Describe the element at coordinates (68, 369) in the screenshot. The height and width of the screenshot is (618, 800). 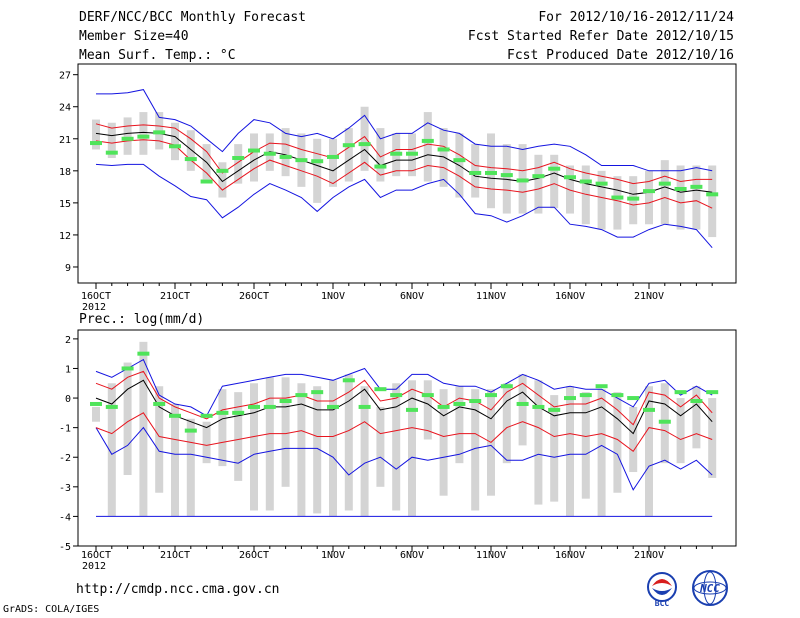
I see `prec-ytick-label: 1` at that location.